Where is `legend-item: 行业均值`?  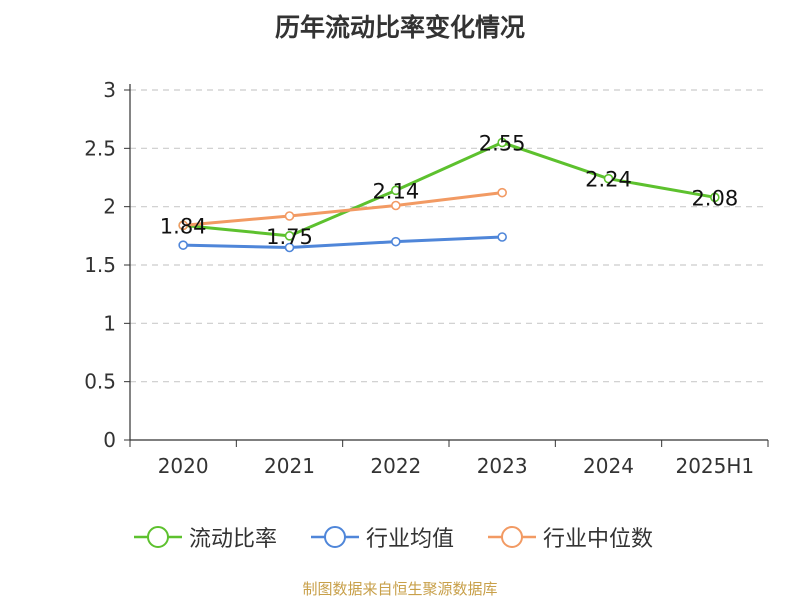 legend-item: 行业均值 is located at coordinates (382, 537).